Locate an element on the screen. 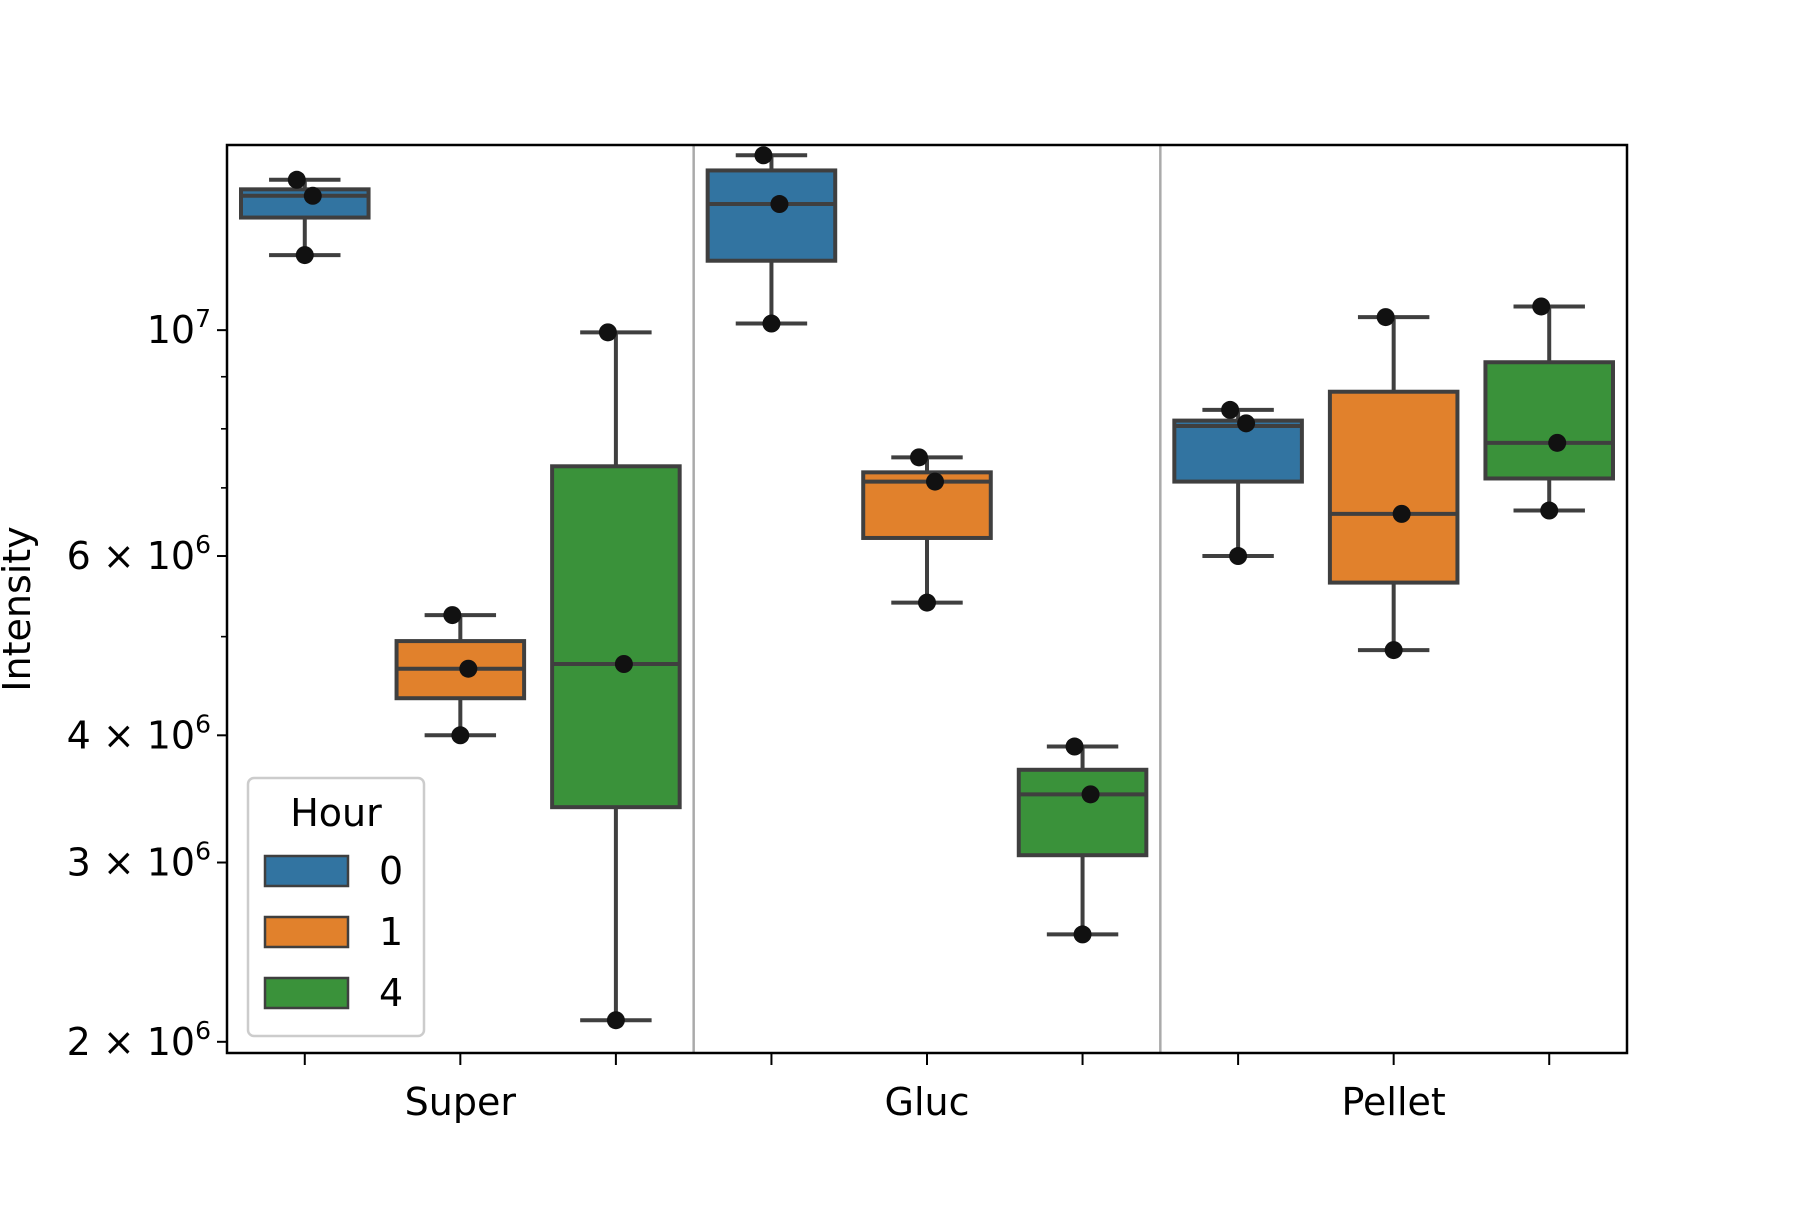 This screenshot has width=1800, height=1205. y-tick-label: 4 × 106 is located at coordinates (139, 733).